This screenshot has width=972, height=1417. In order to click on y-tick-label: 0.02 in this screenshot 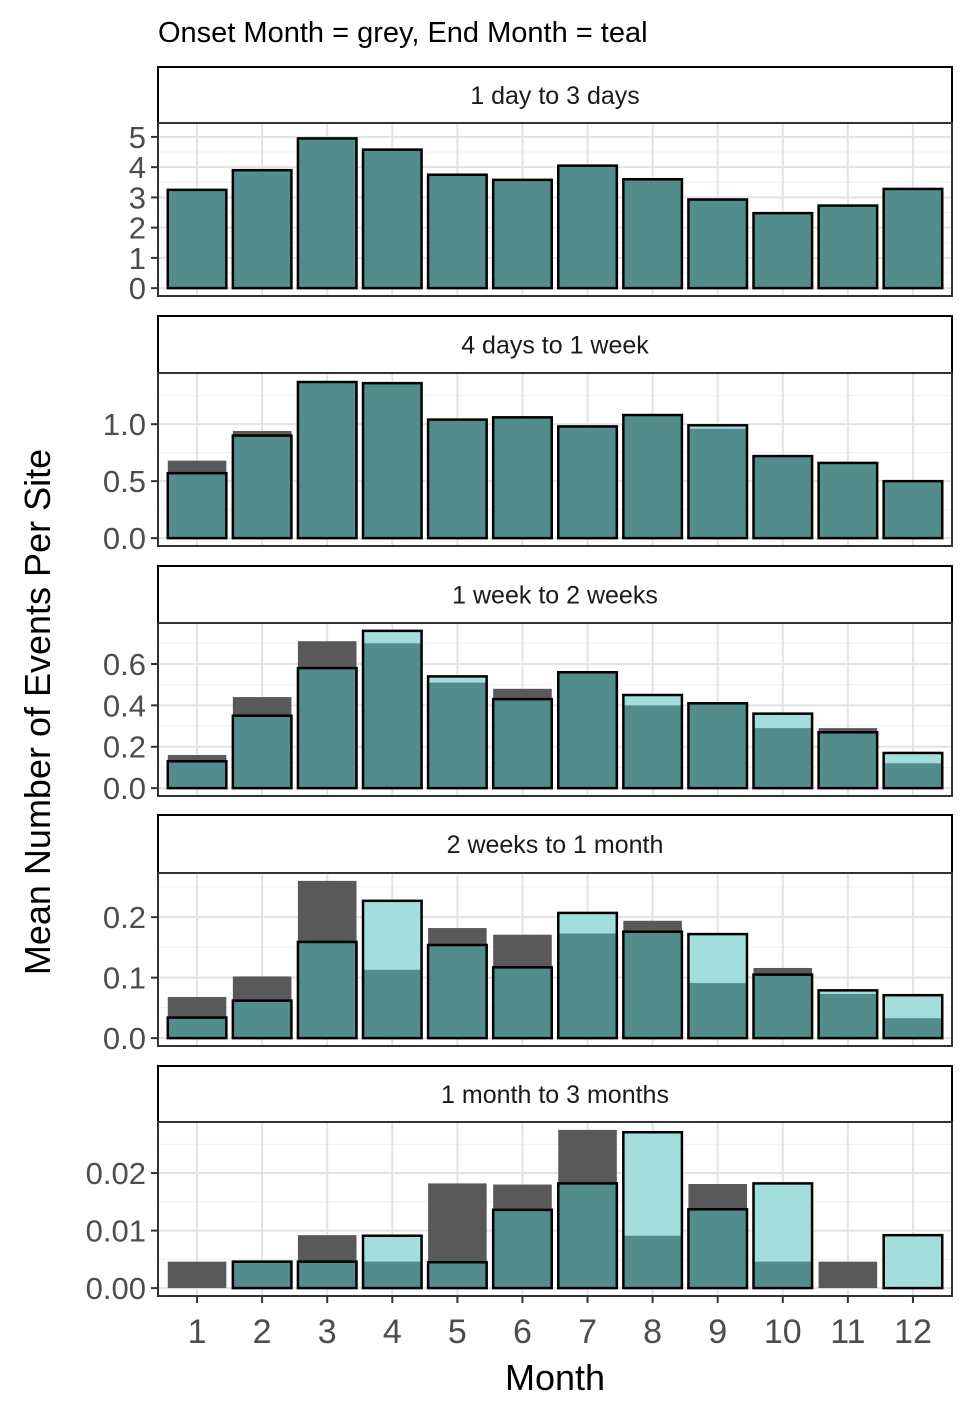, I will do `click(116, 1173)`.